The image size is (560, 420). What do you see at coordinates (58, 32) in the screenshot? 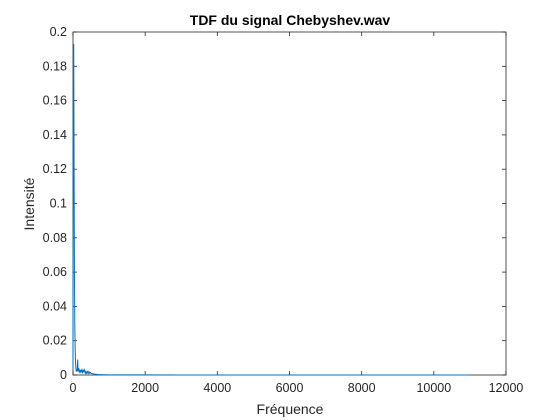
I see `y-tick-label: 0.2` at bounding box center [58, 32].